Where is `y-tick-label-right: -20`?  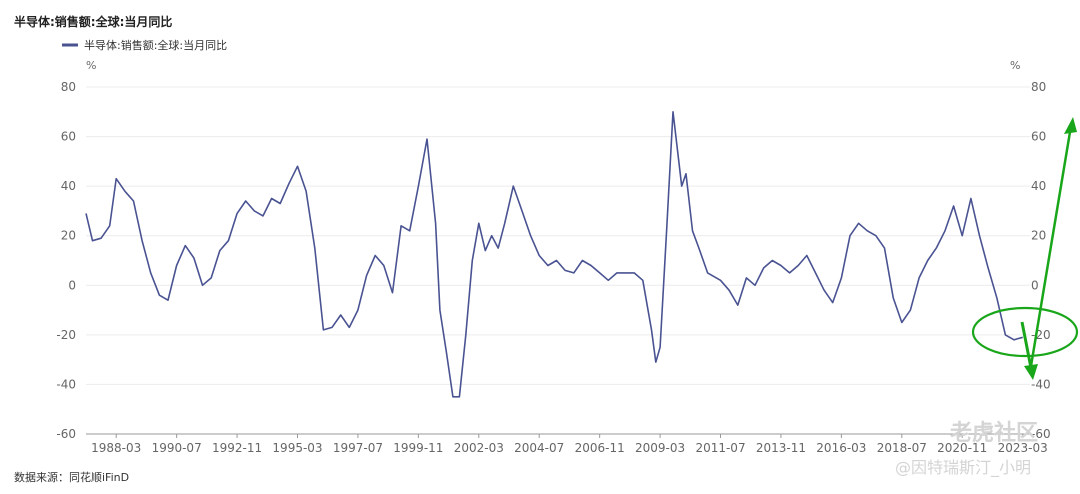
y-tick-label-right: -20 is located at coordinates (1041, 335).